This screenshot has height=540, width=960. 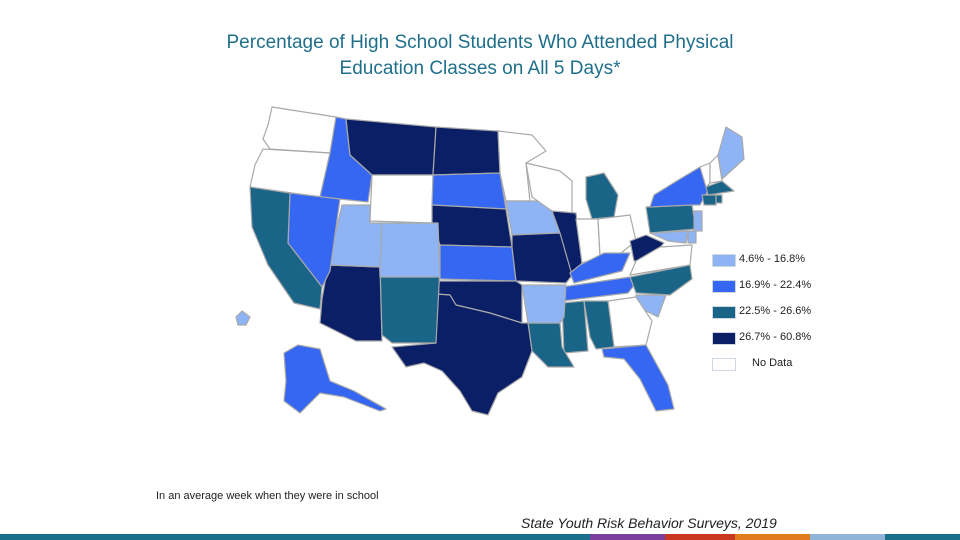 I want to click on state-md, so click(x=669, y=237).